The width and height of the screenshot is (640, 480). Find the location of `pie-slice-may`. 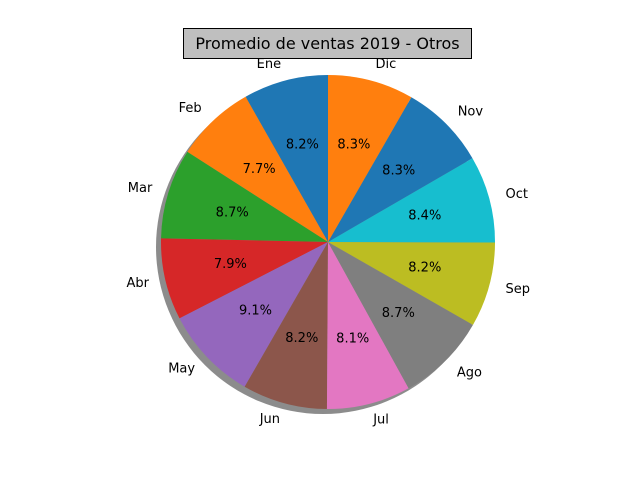

pie-slice-may is located at coordinates (253, 314).